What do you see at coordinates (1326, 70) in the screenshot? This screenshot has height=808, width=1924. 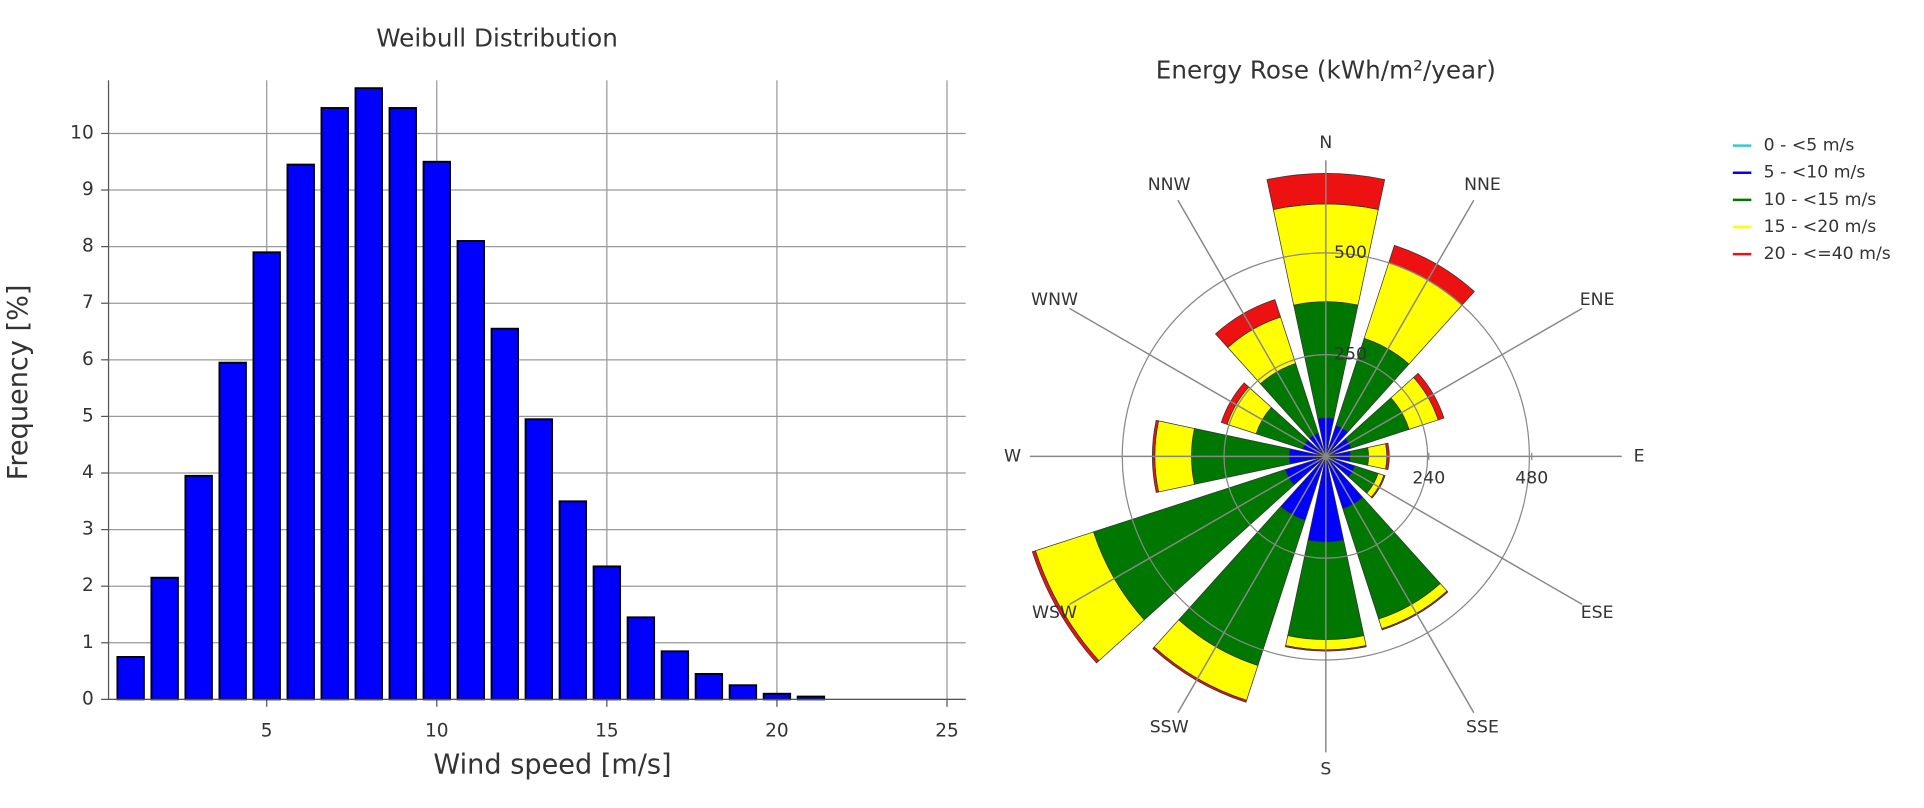 I see `chart-title: Energy Rose (kWh/m²/year)` at bounding box center [1326, 70].